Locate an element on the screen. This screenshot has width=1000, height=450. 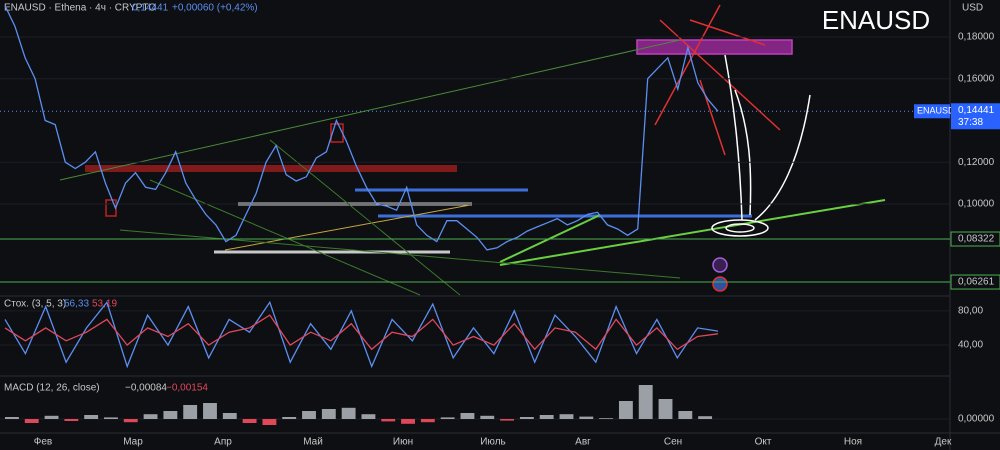
last-price-label: 0,14441 is located at coordinates (976, 110).